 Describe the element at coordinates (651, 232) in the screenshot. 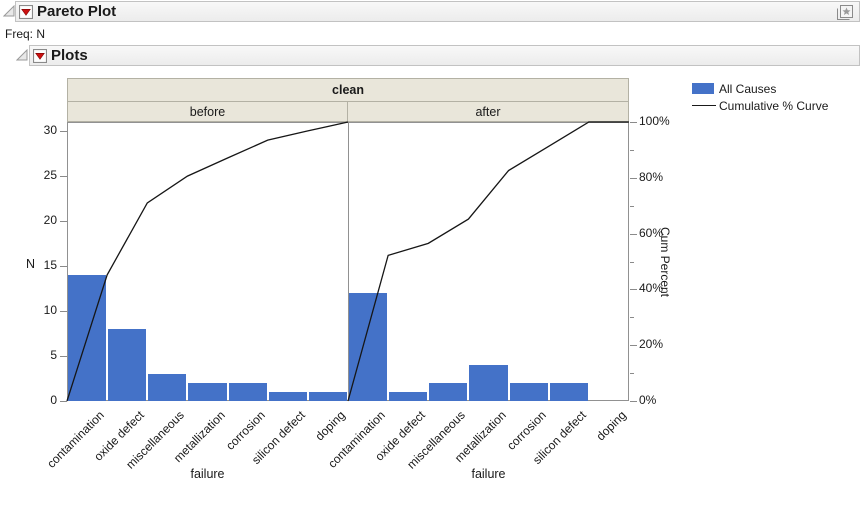

I see `percent-axis-tick-label: 60%` at that location.